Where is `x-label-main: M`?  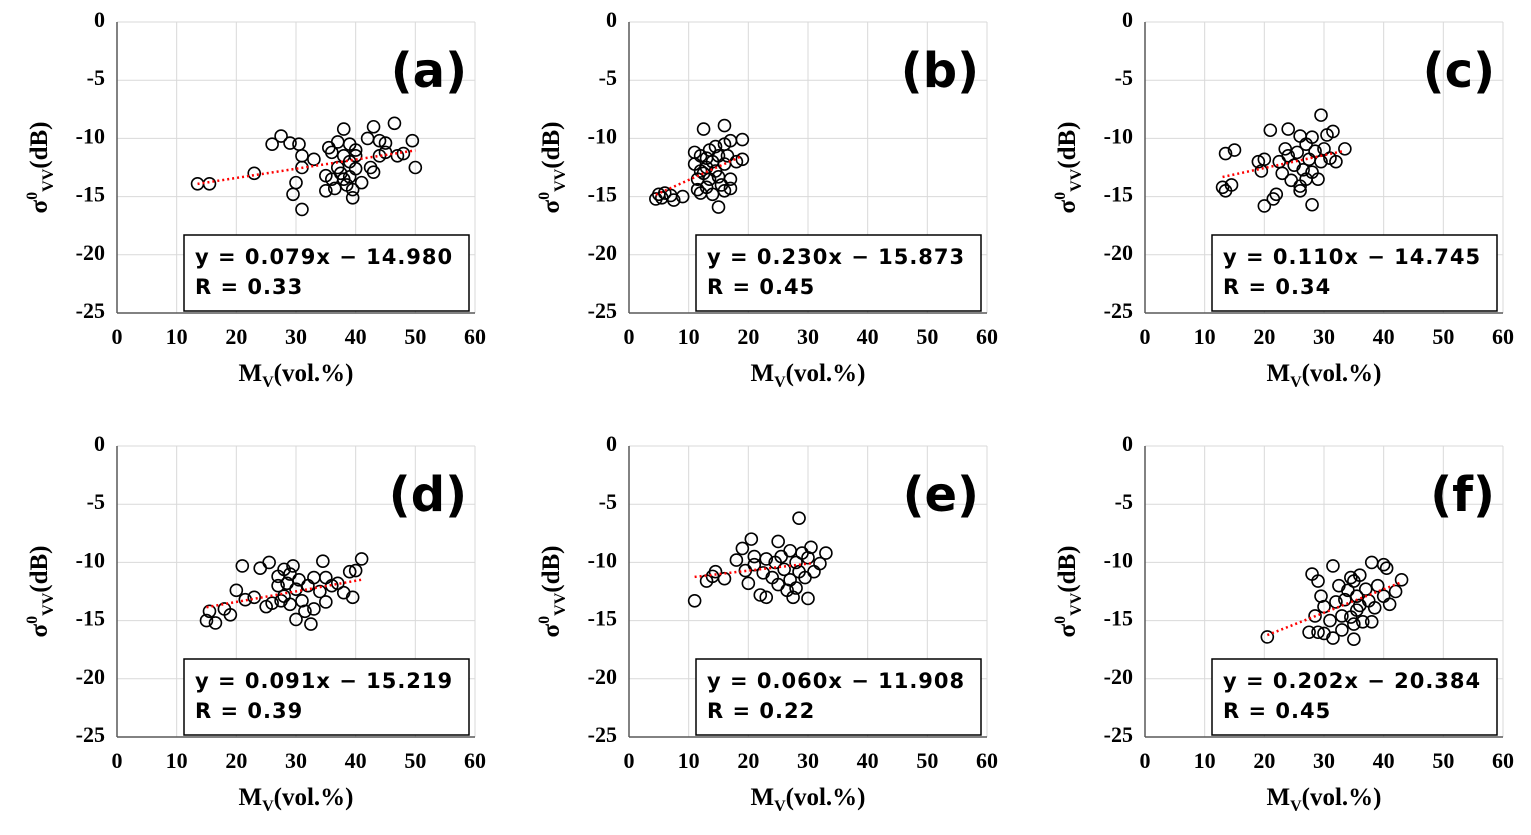
x-label-main: M is located at coordinates (1278, 797).